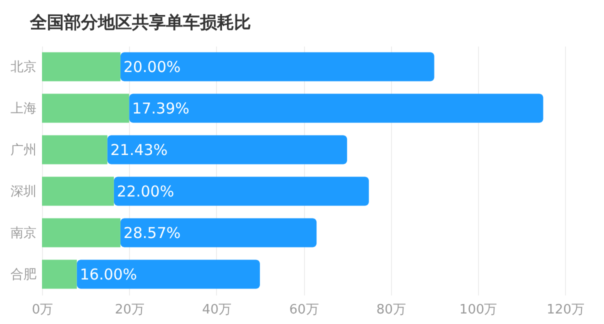 This screenshot has width=604, height=324. I want to click on y-tick-label: 上海, so click(23, 108).